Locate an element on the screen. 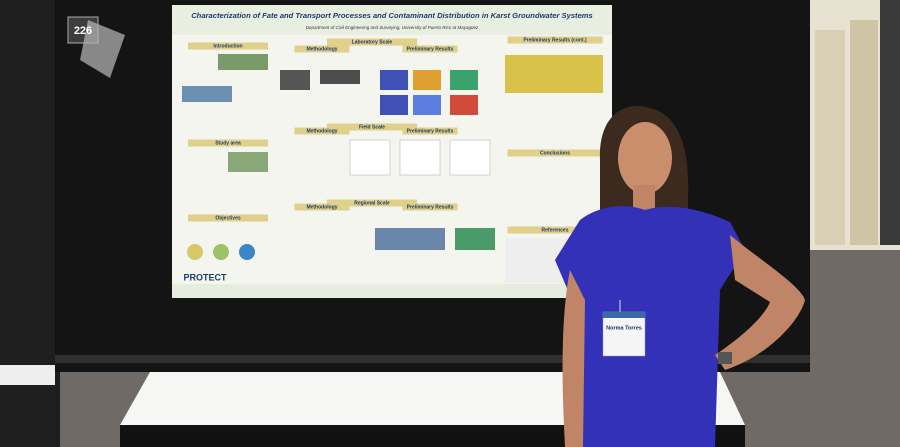  badge-name: Norma Torres is located at coordinates (624, 328).